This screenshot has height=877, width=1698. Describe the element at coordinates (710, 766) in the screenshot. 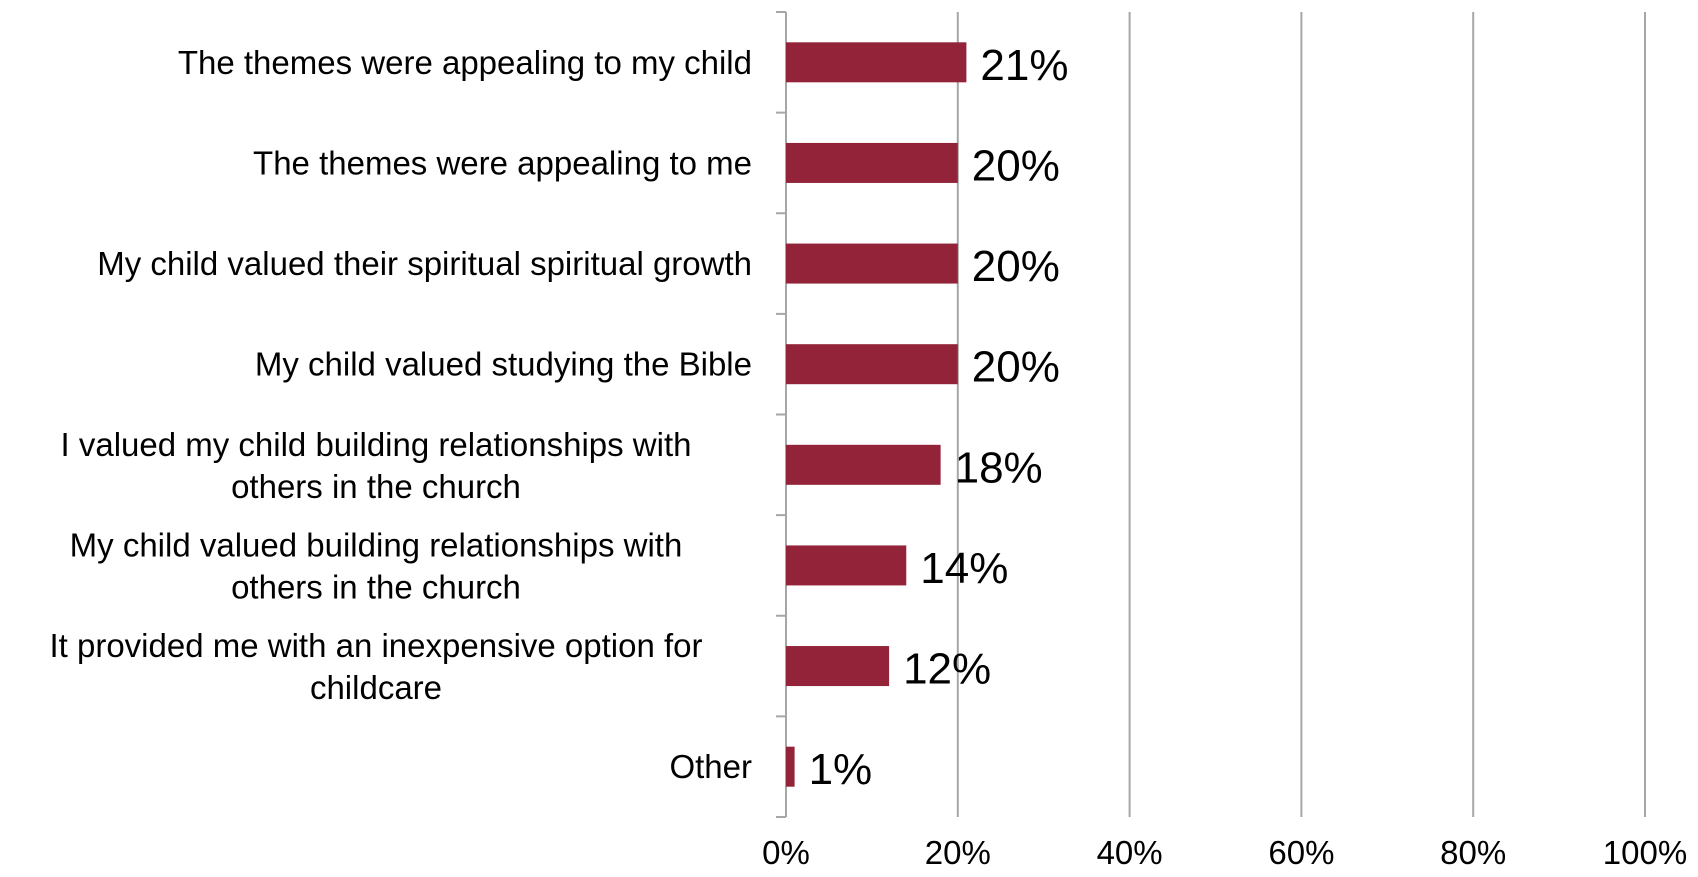

I see `category-label: Other` at that location.